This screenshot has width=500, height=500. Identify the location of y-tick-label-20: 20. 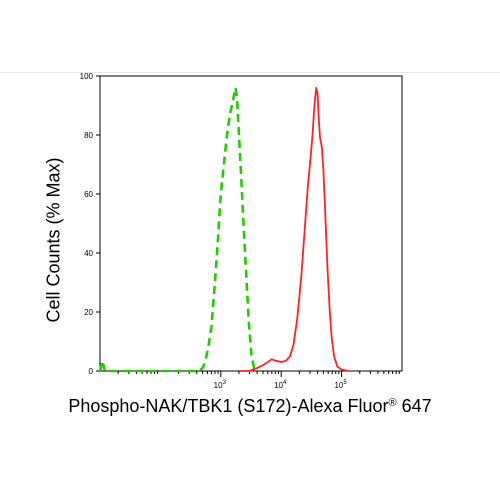
(88, 312).